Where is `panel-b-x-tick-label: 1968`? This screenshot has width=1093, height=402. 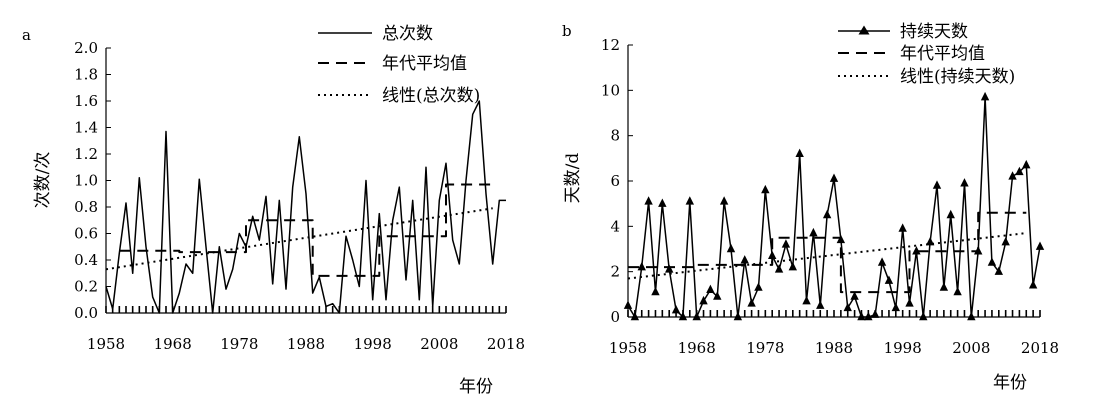 panel-b-x-tick-label: 1968 is located at coordinates (697, 348).